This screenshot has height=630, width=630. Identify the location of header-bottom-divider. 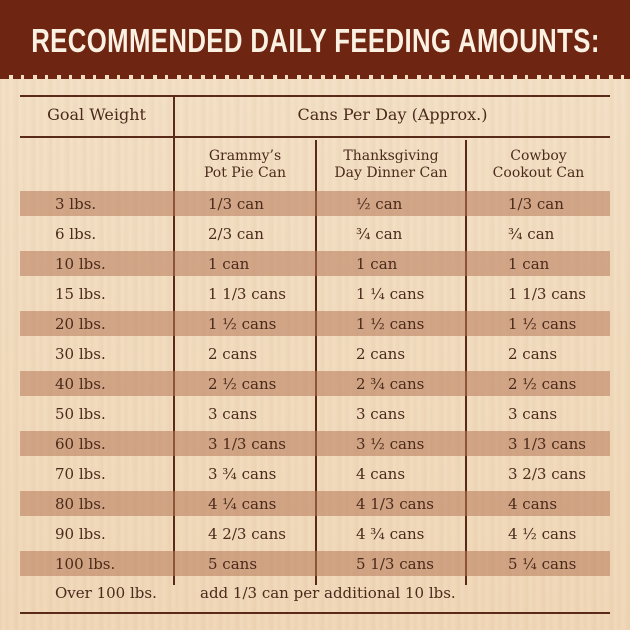
(315, 137).